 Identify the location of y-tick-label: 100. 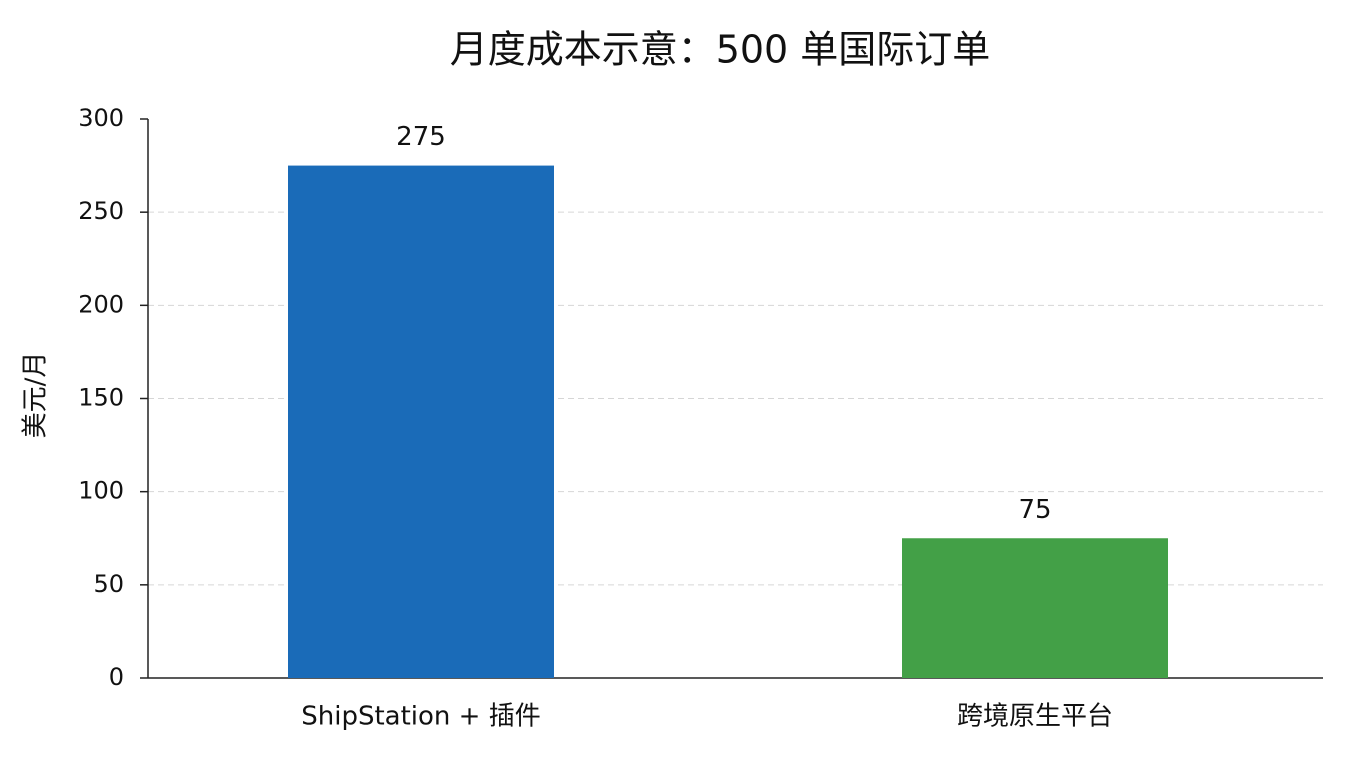
(101, 491).